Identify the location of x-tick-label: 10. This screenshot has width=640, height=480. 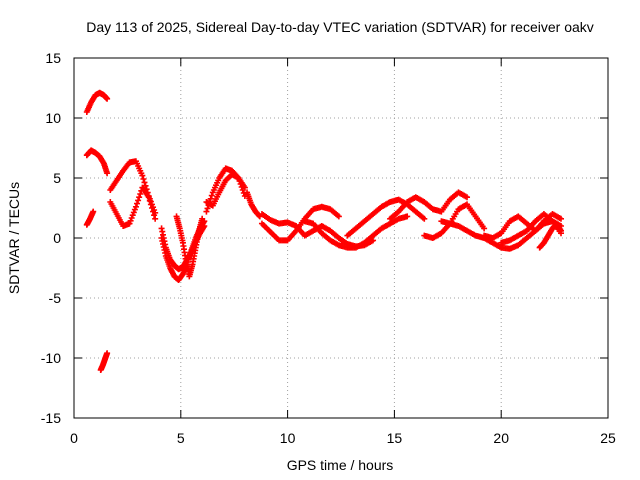
(288, 438).